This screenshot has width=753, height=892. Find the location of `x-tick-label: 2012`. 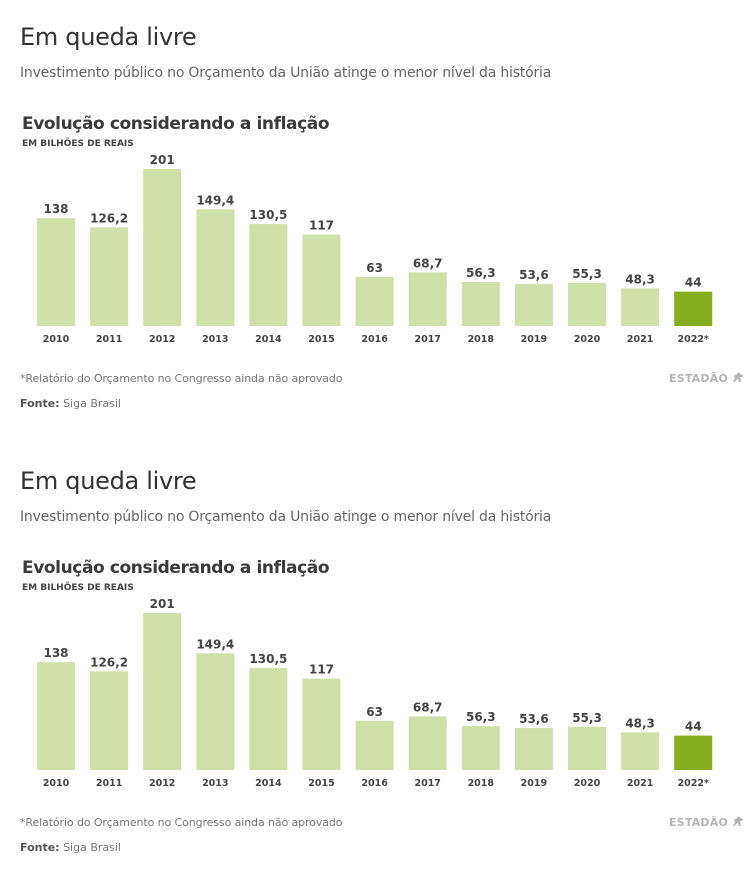

x-tick-label: 2012 is located at coordinates (162, 339).